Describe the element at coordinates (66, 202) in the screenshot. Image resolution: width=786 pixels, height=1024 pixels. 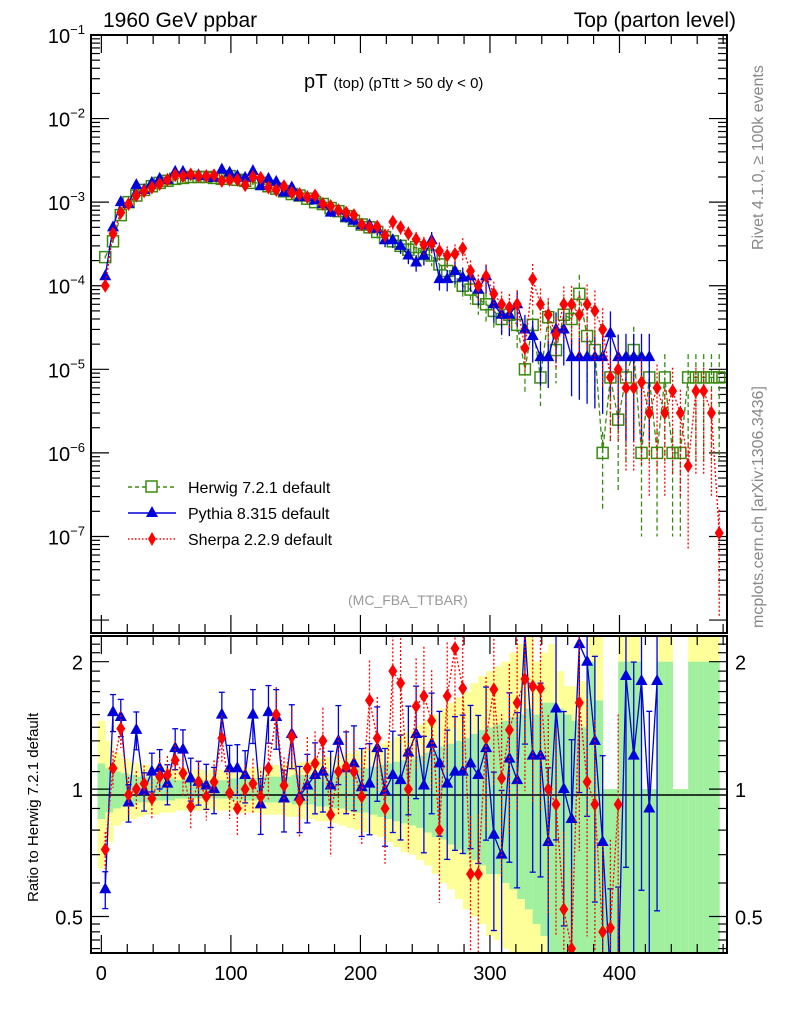
I see `y-tick-label: 10⁻³` at that location.